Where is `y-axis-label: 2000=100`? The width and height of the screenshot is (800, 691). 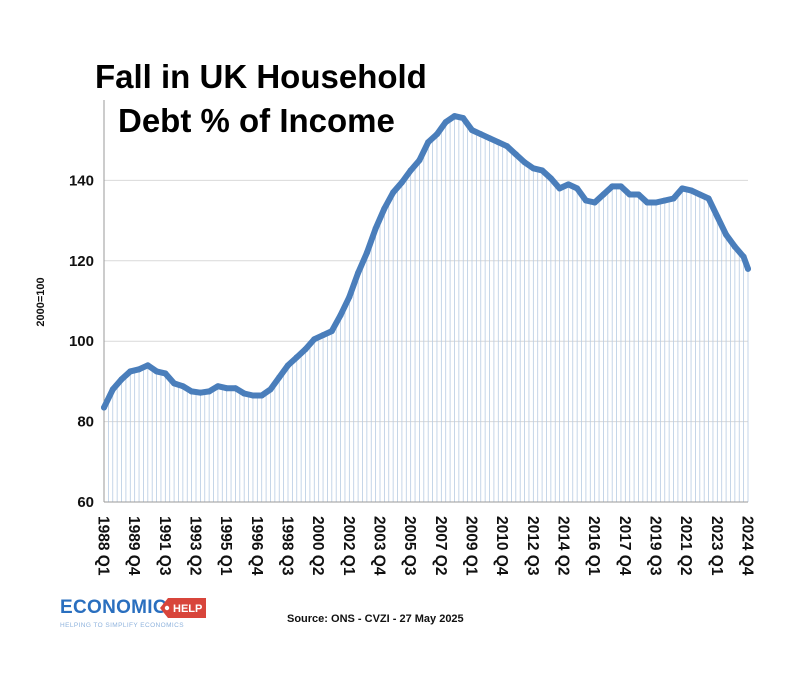
y-axis-label: 2000=100 is located at coordinates (41, 301).